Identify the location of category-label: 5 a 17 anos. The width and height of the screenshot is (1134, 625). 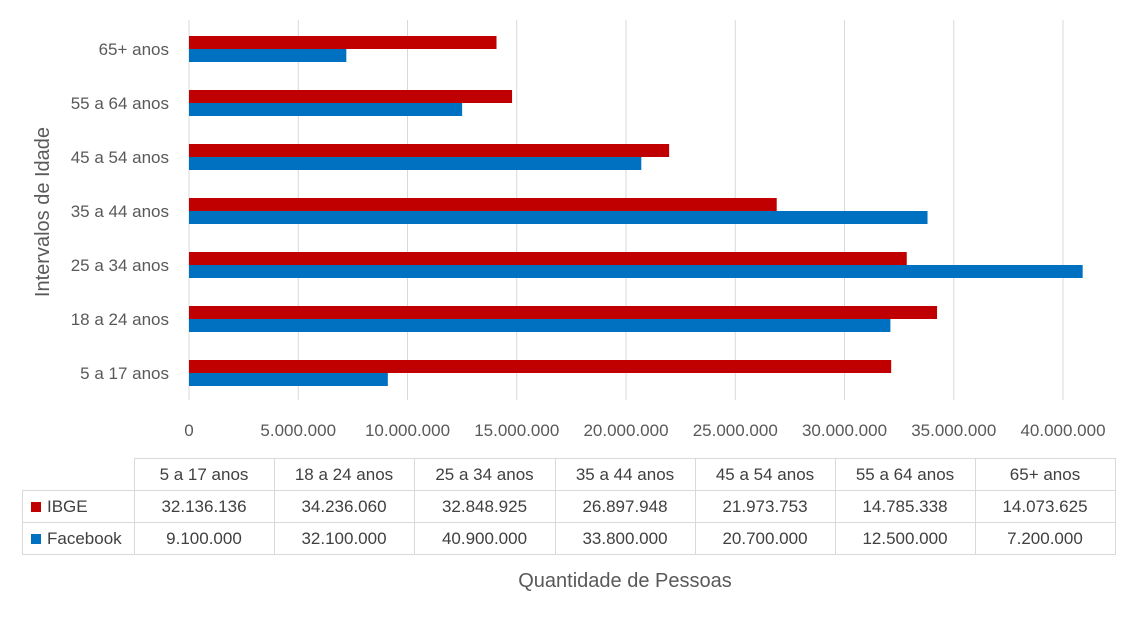
(124, 373).